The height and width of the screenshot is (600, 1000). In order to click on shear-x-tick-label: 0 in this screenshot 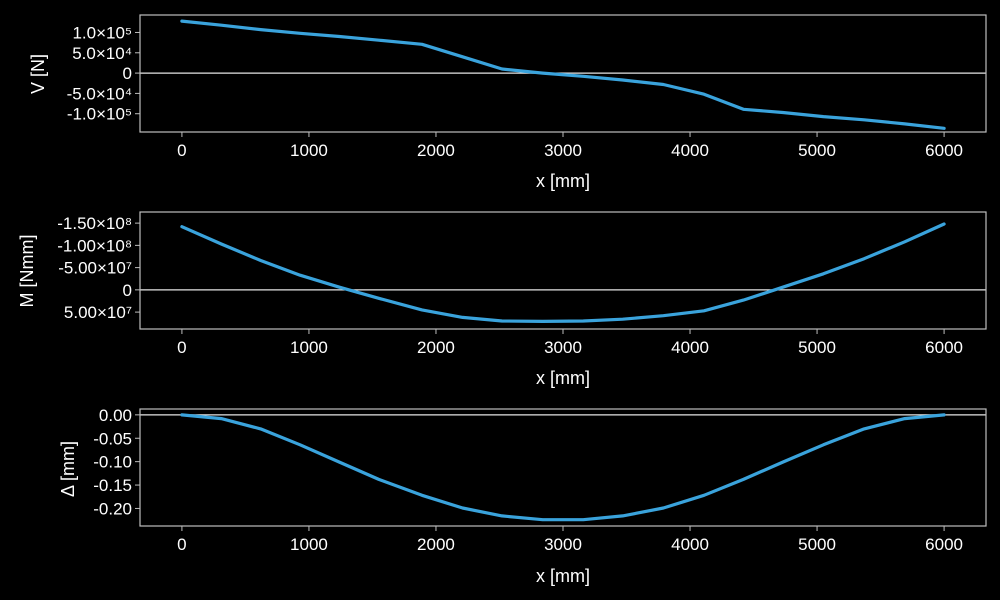, I will do `click(181, 150)`.